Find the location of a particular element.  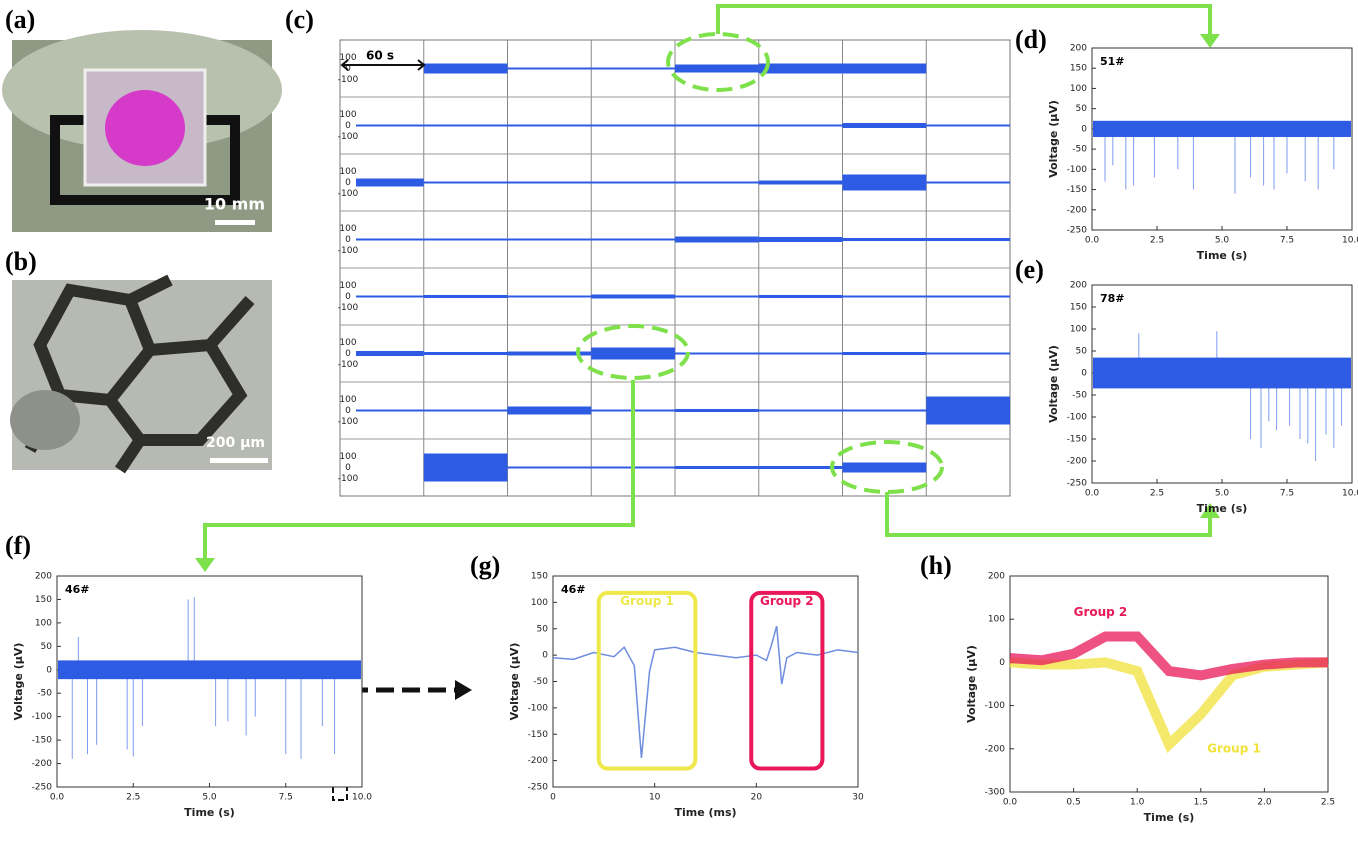

y-tick-label: -50 is located at coordinates (1079, 150).